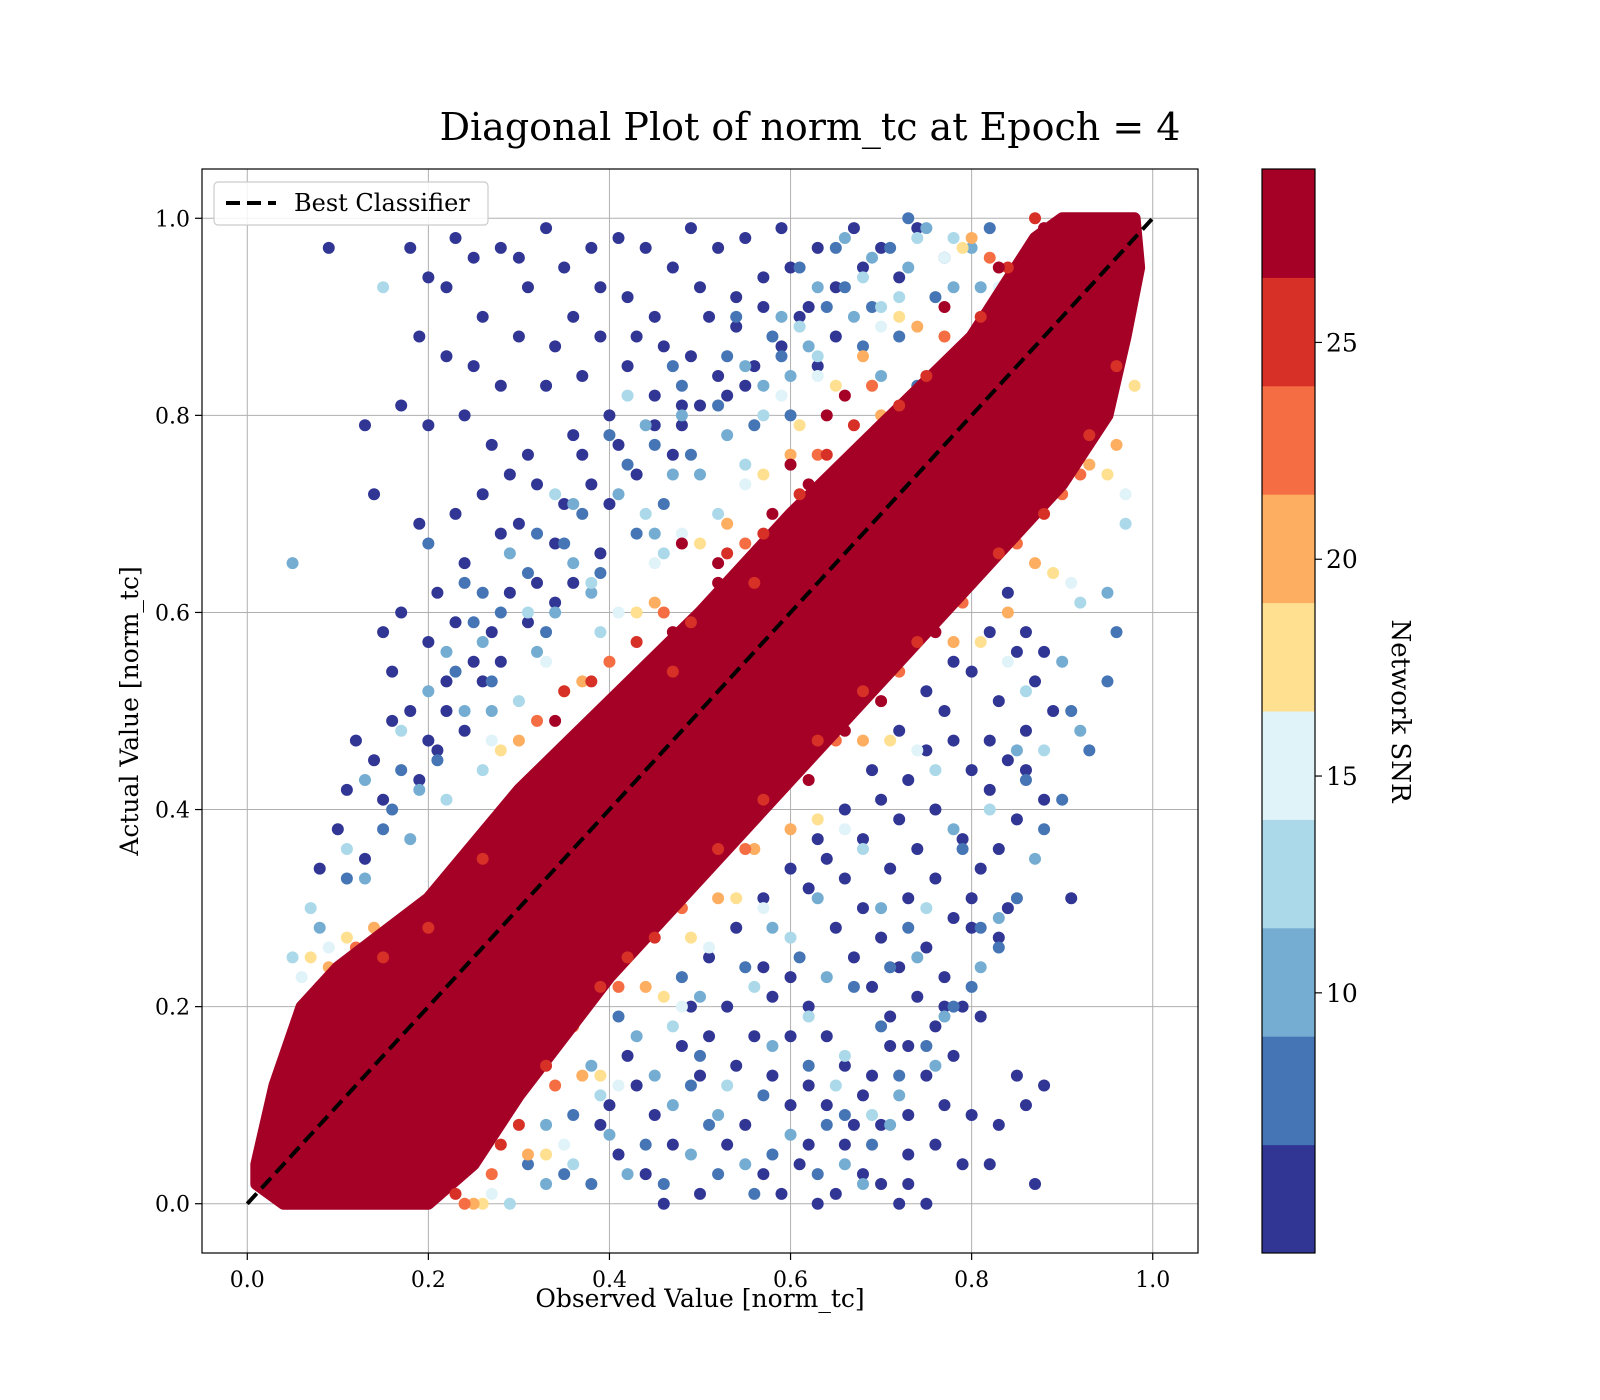  Describe the element at coordinates (428, 1280) in the screenshot. I see `x-tick-label: 0.2` at that location.